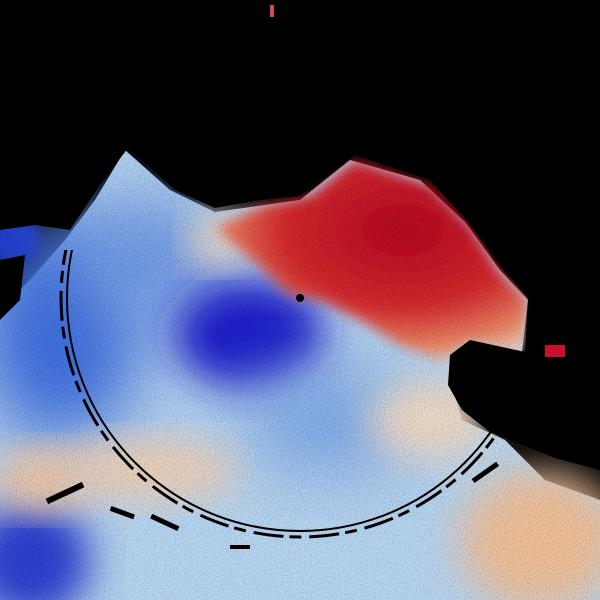 Image resolution: width=600 pixels, height=600 pixels. Describe the element at coordinates (12, 287) in the screenshot. I see `no-data` at that location.